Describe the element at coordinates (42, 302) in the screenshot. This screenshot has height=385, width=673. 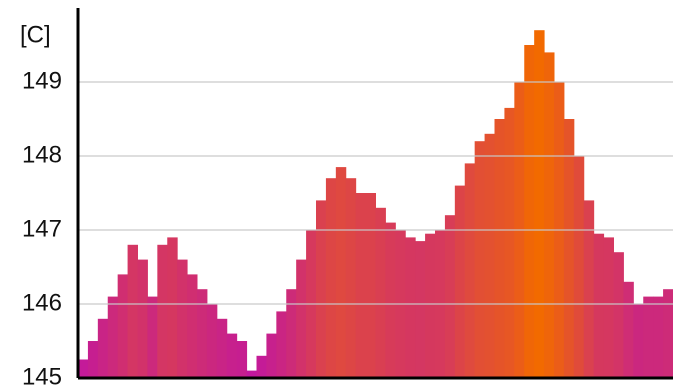
I see `y-tick-label: 146` at that location.